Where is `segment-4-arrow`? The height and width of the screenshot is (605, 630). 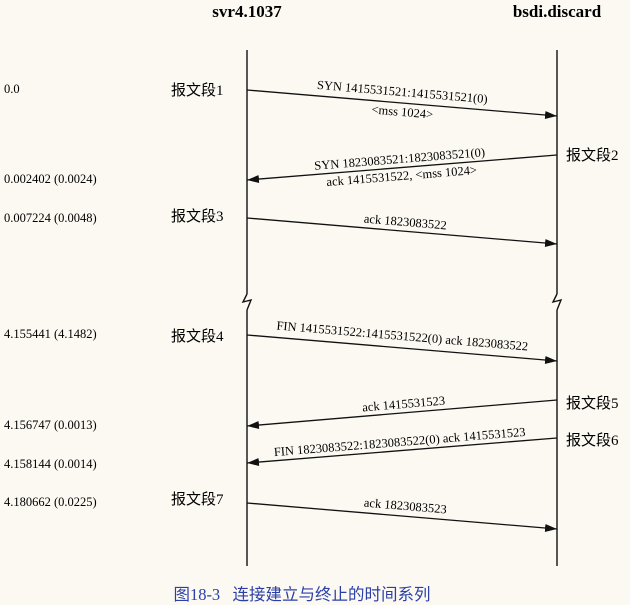 segment-4-arrow is located at coordinates (402, 349).